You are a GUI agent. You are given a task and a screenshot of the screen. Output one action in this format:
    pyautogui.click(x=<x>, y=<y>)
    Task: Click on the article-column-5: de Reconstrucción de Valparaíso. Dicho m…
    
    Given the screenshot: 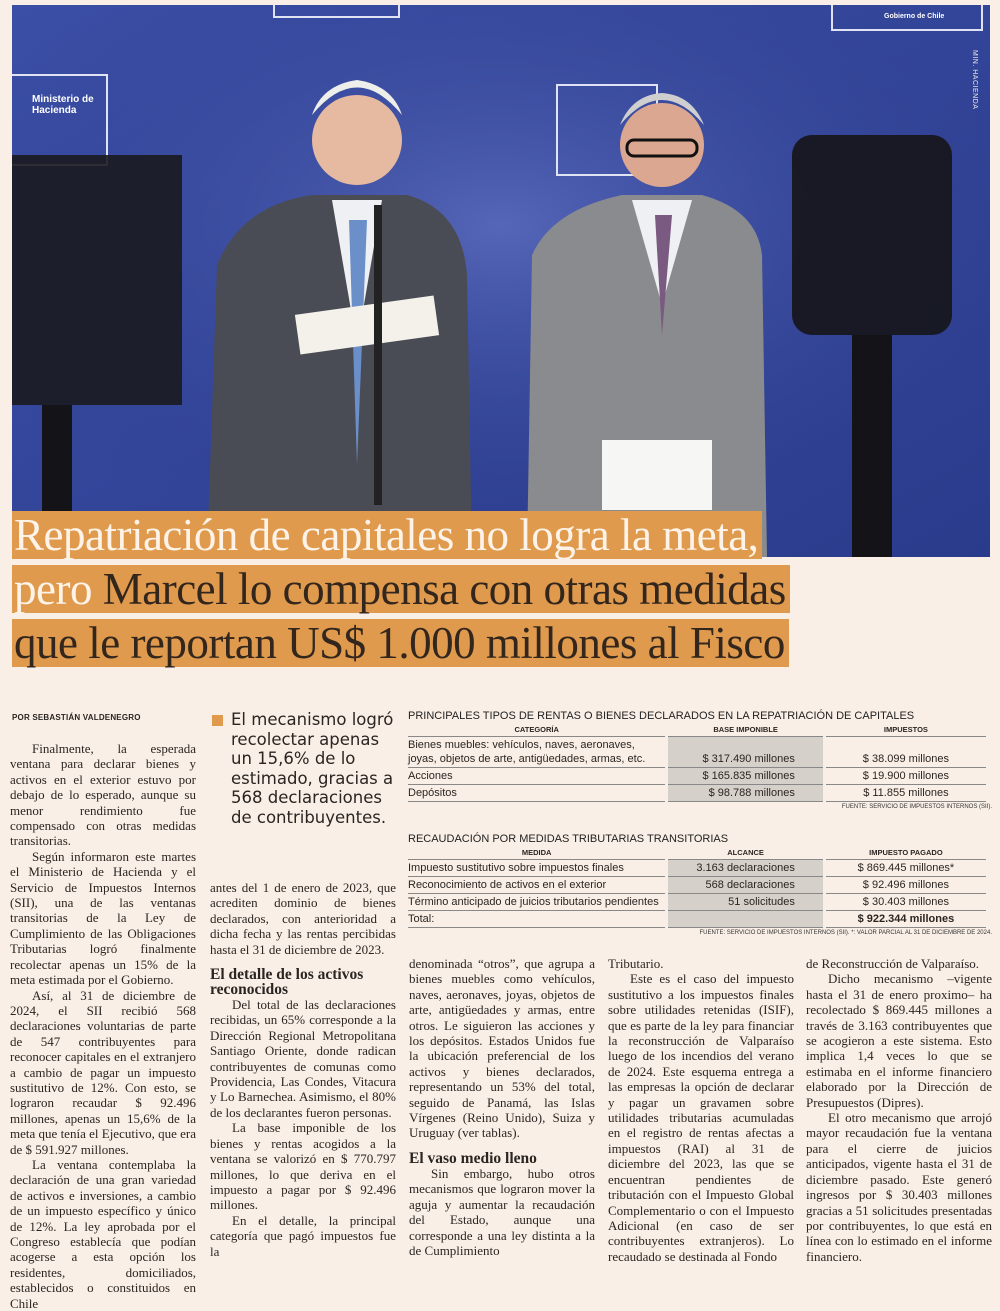 What is the action you would take?
    pyautogui.click(x=899, y=1110)
    